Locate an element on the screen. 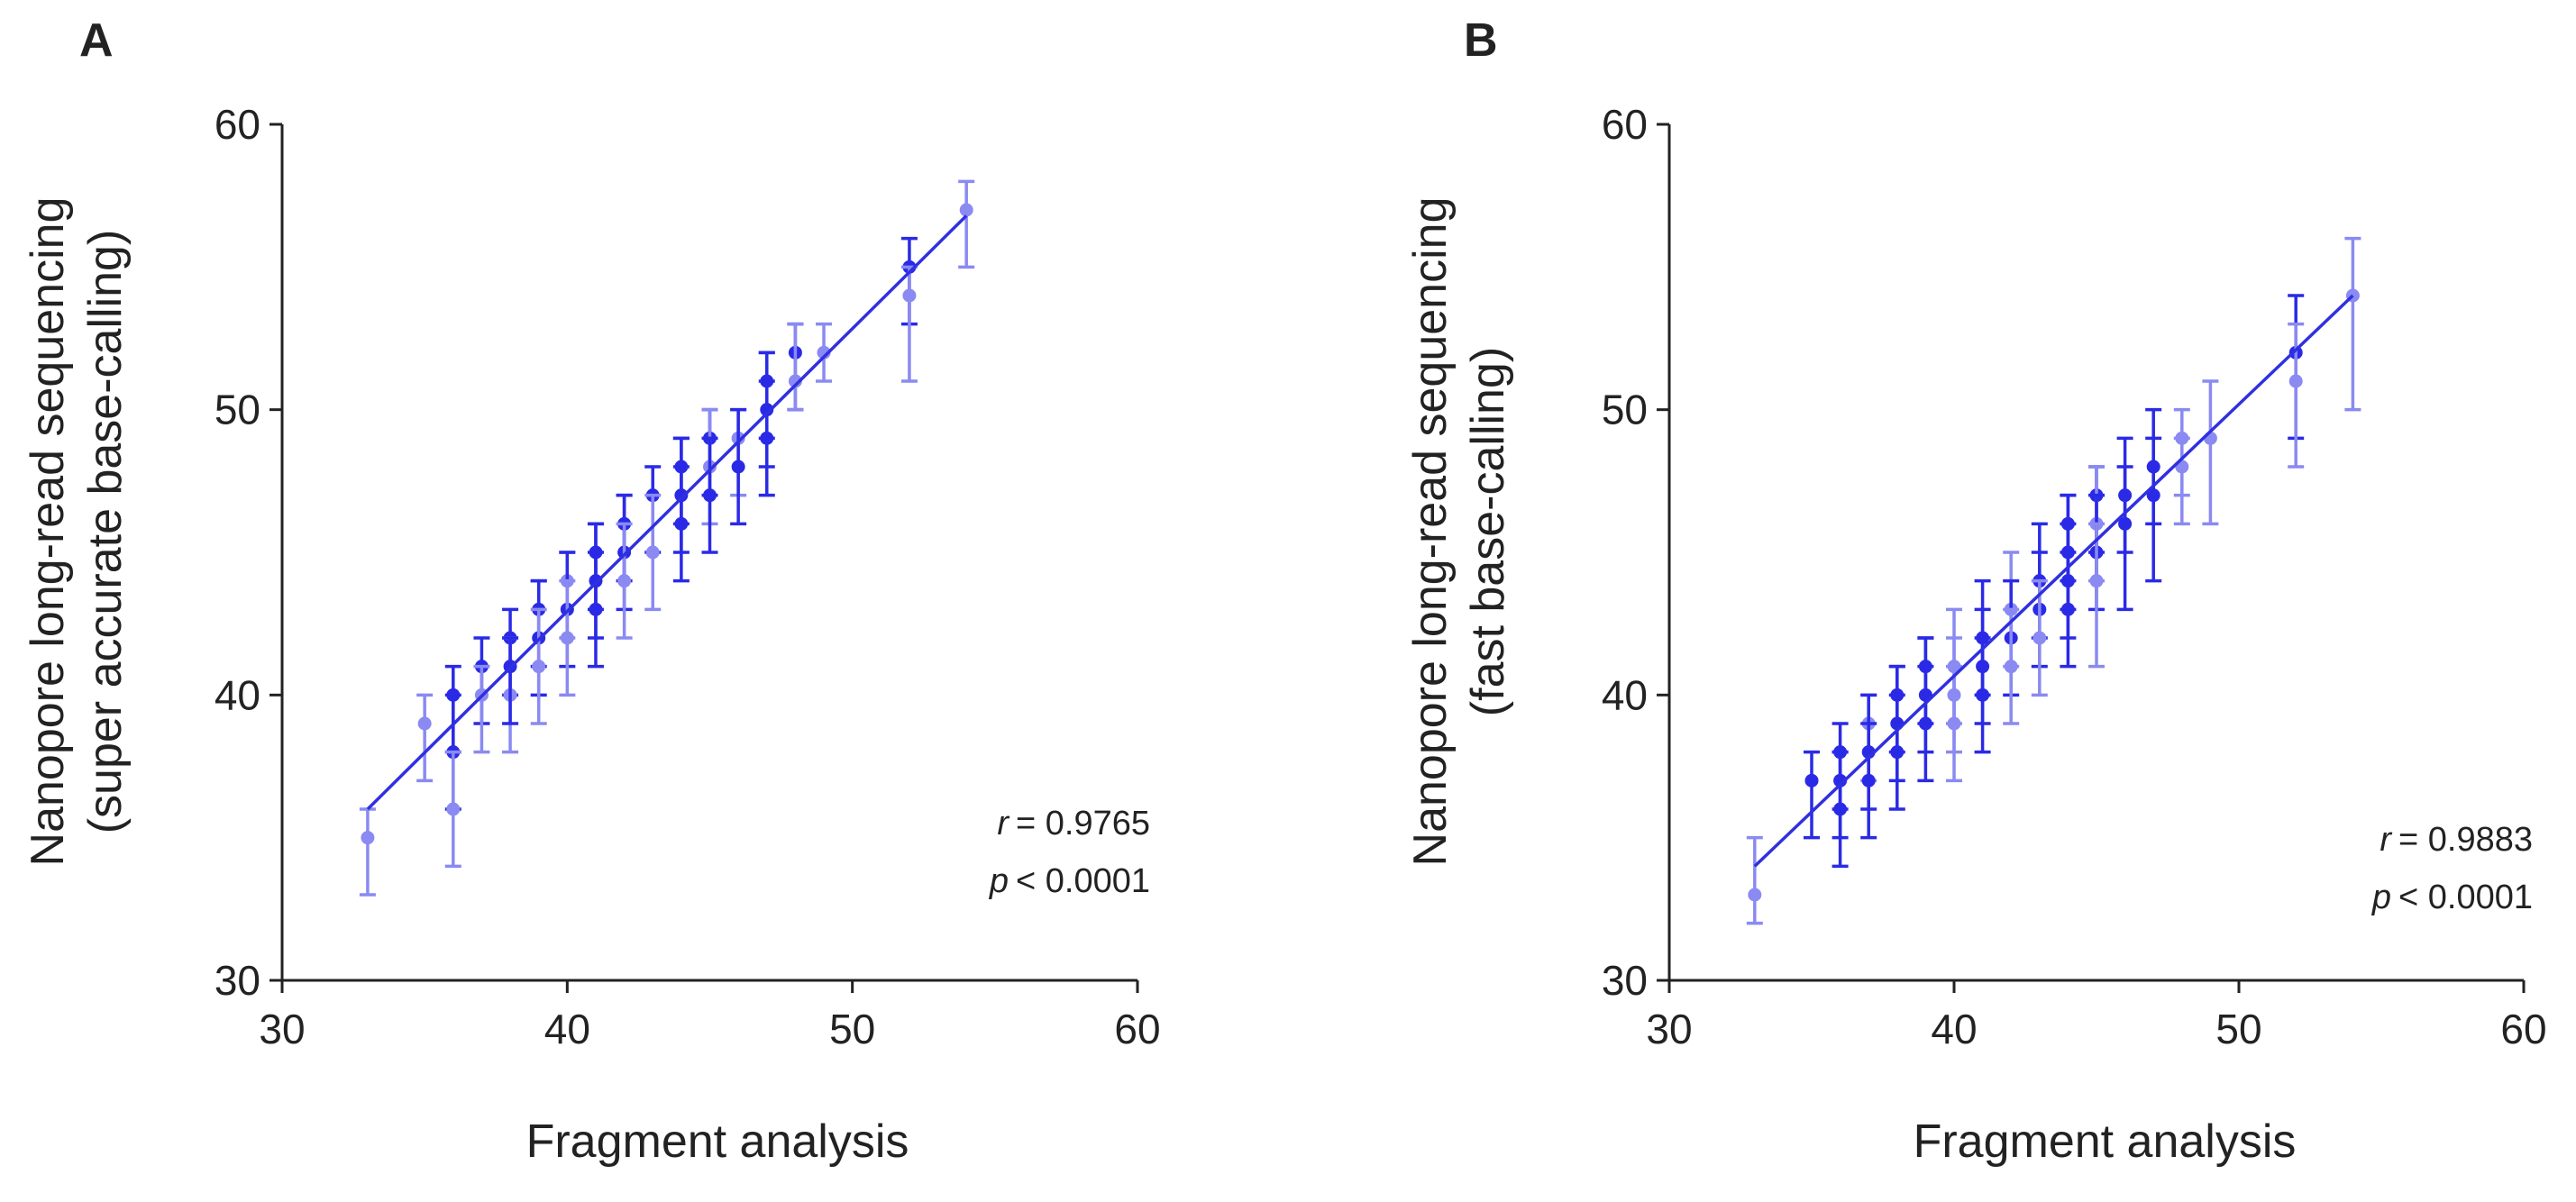 The image size is (2576, 1202). stats-annotation-a: r = 0.9765 p < 0.0001 is located at coordinates (1069, 852).